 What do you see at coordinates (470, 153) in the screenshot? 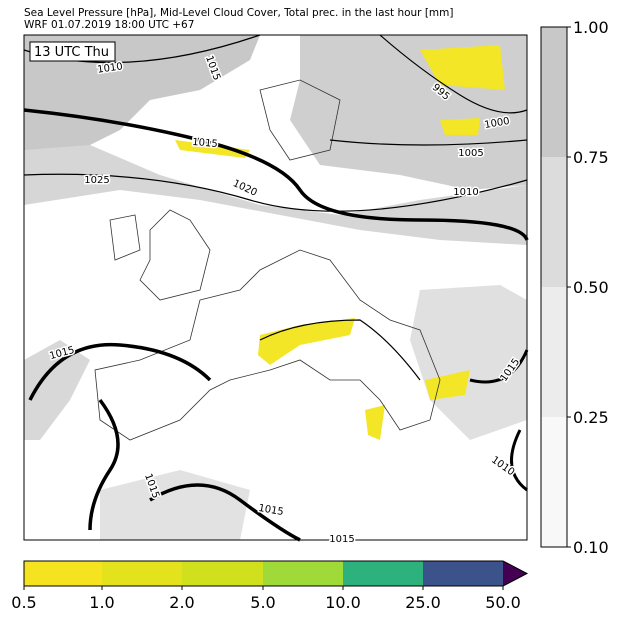
I see `isobar-label: 1005` at bounding box center [470, 153].